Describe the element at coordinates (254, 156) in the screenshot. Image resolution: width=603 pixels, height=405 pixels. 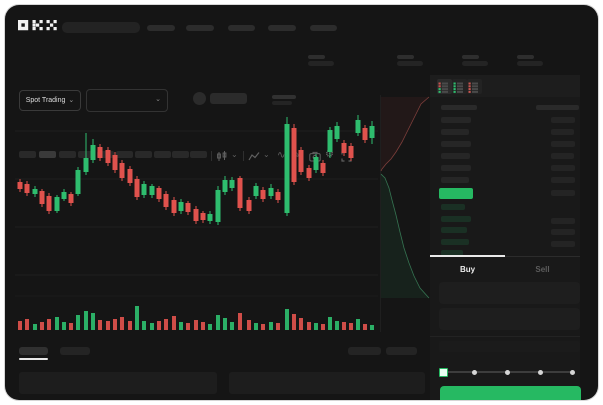
I see `indicators-icon` at that location.